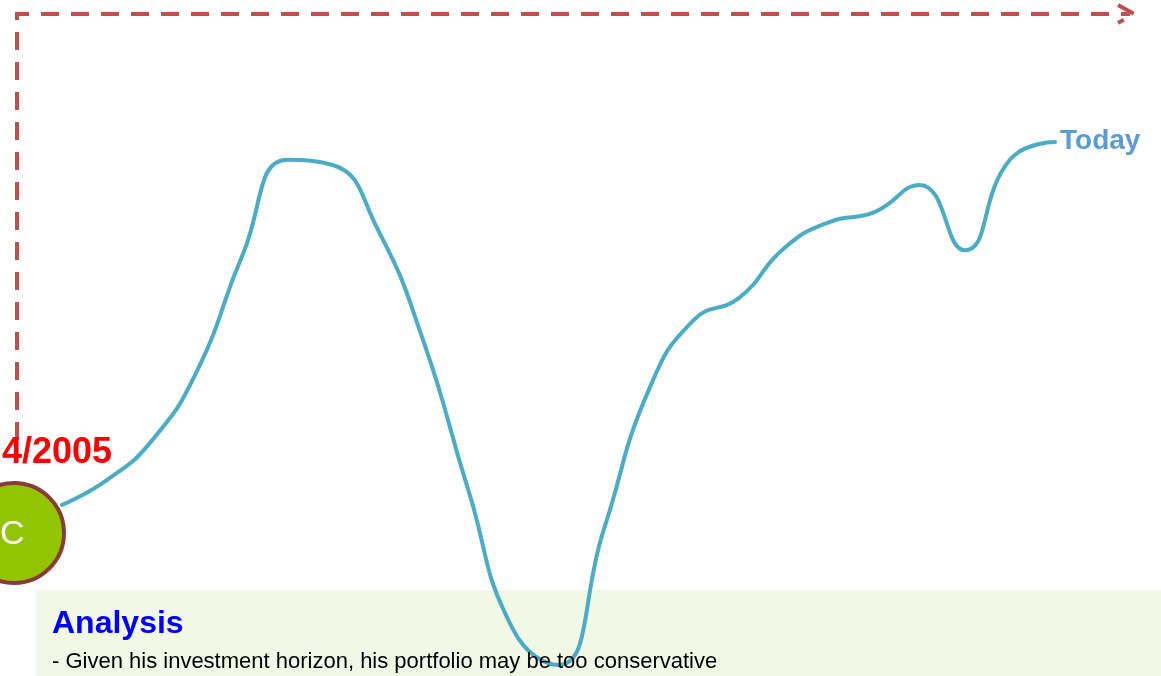  Describe the element at coordinates (1100, 140) in the screenshot. I see `annotation: Today` at that location.